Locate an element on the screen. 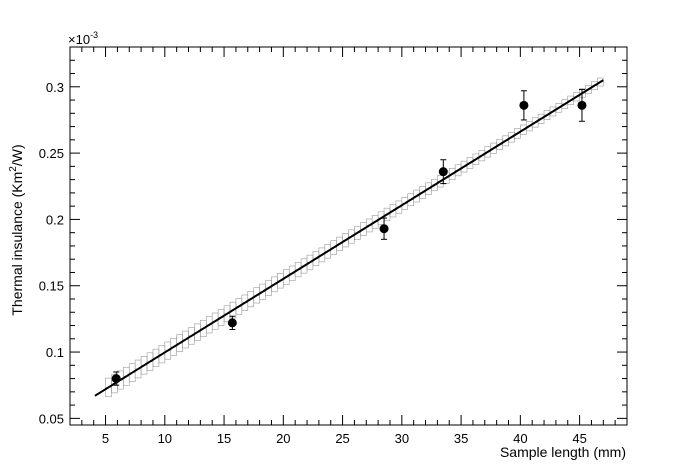  y-tick-label: 0.05 is located at coordinates (51, 418).